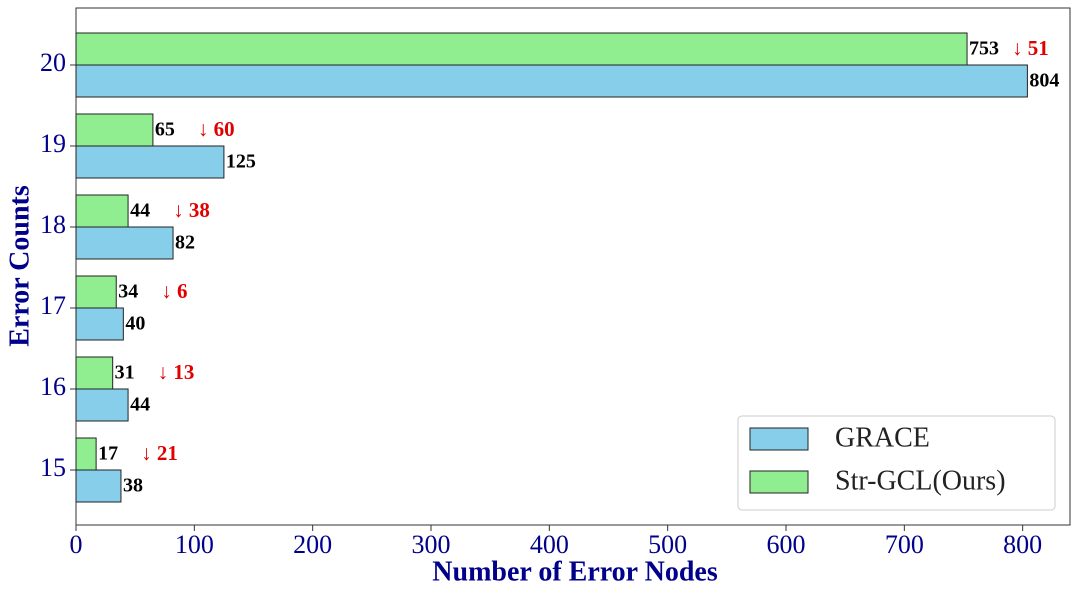 The image size is (1080, 605). Describe the element at coordinates (882, 437) in the screenshot. I see `legend-label: GRACE` at that location.